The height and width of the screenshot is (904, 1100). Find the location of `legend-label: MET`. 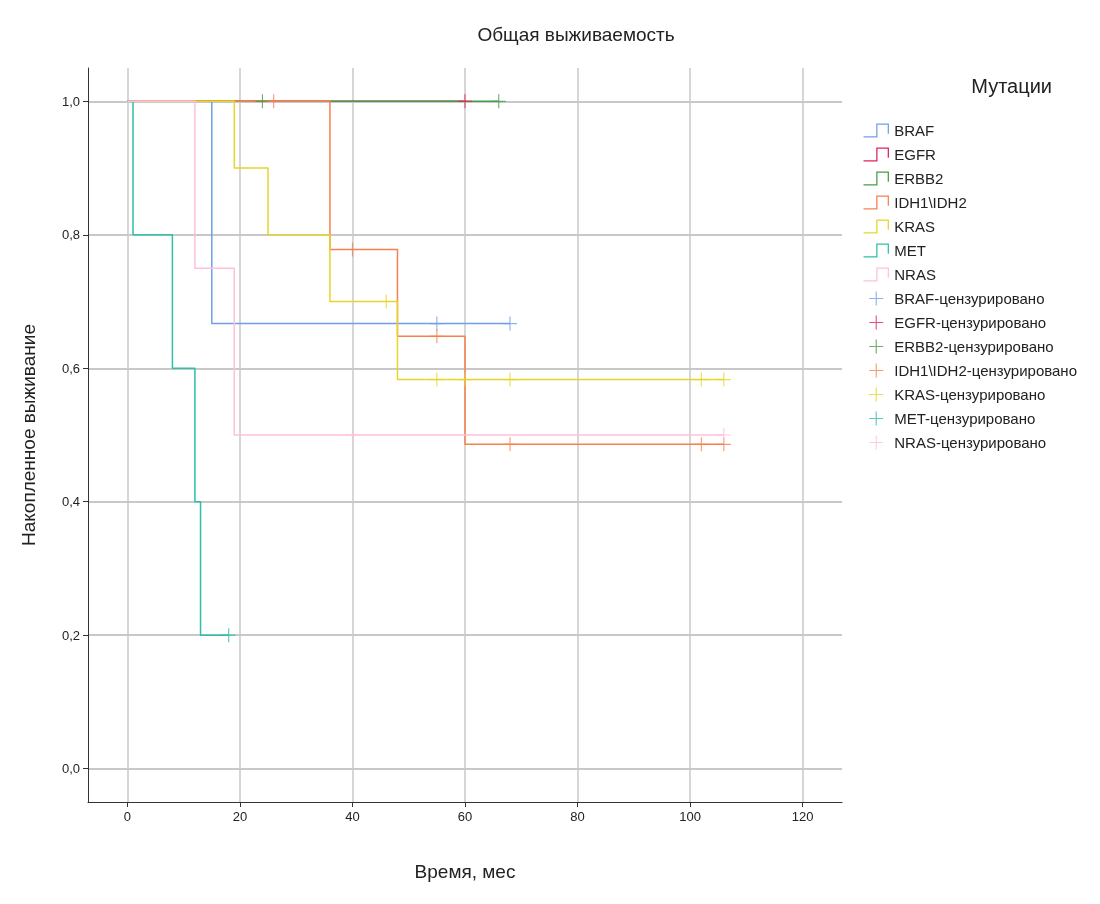

legend-label: MET is located at coordinates (910, 250).